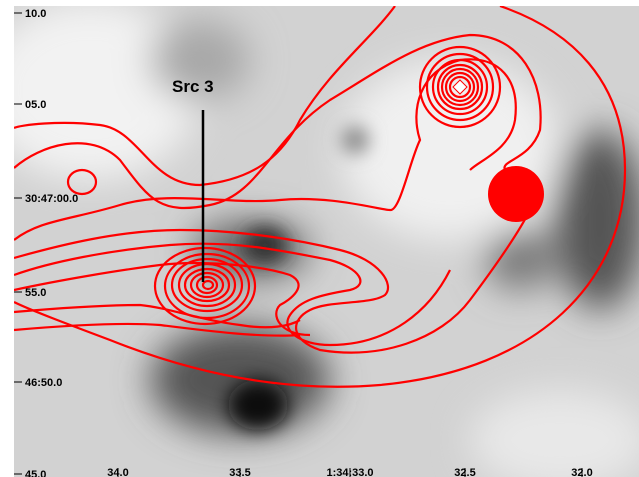  What do you see at coordinates (464, 472) in the screenshot?
I see `x-tick-label: 32.5` at bounding box center [464, 472].